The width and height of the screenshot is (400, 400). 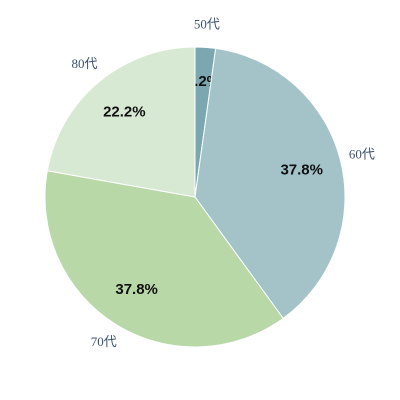 I want to click on category-label: 50代, so click(x=207, y=23).